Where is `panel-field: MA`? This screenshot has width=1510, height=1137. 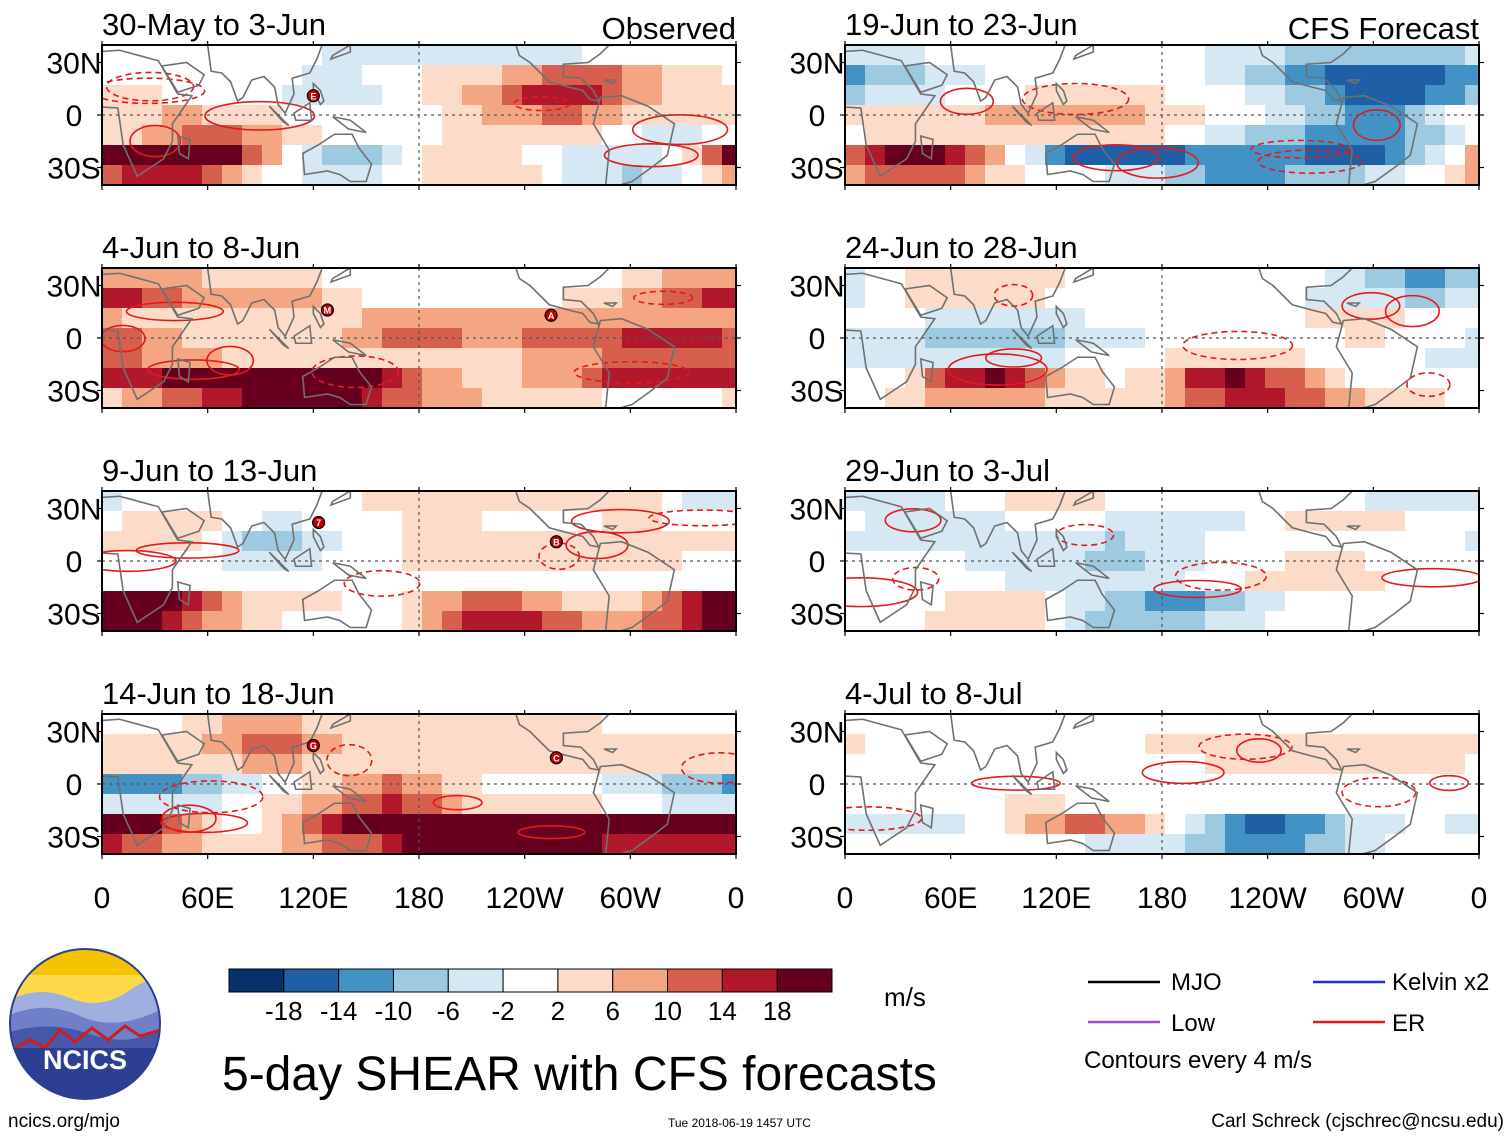 panel-field: MA is located at coordinates (419, 338).